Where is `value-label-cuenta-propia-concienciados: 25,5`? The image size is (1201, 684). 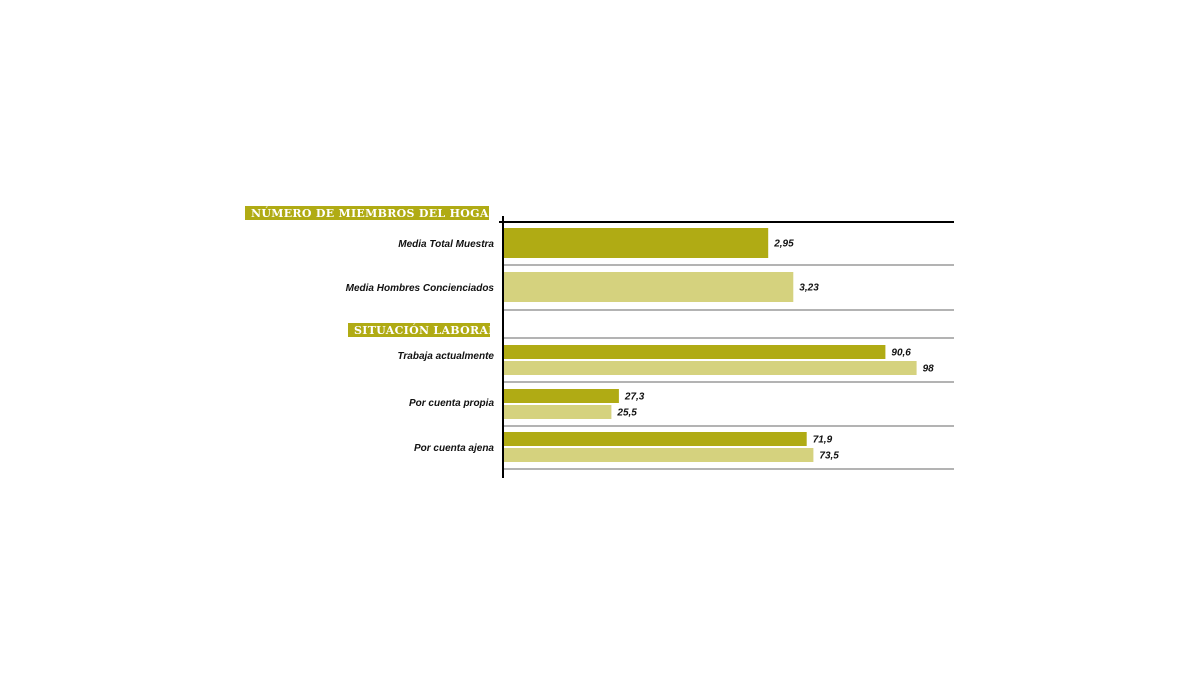 value-label-cuenta-propia-concienciados: 25,5 is located at coordinates (626, 413).